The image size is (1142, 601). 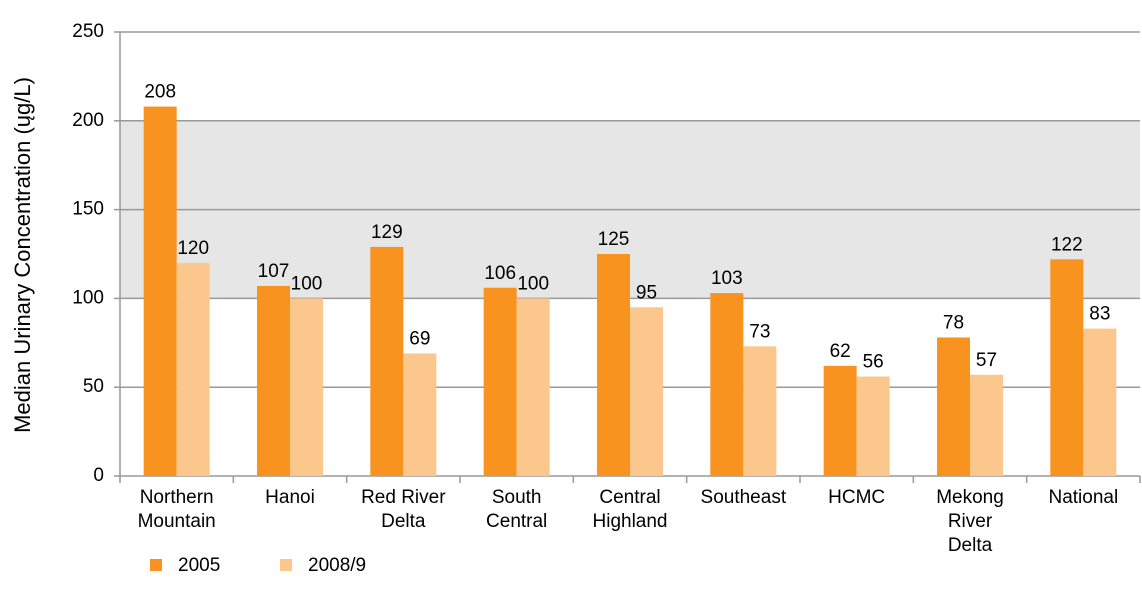 I want to click on legend-label: 2008/9, so click(x=337, y=565).